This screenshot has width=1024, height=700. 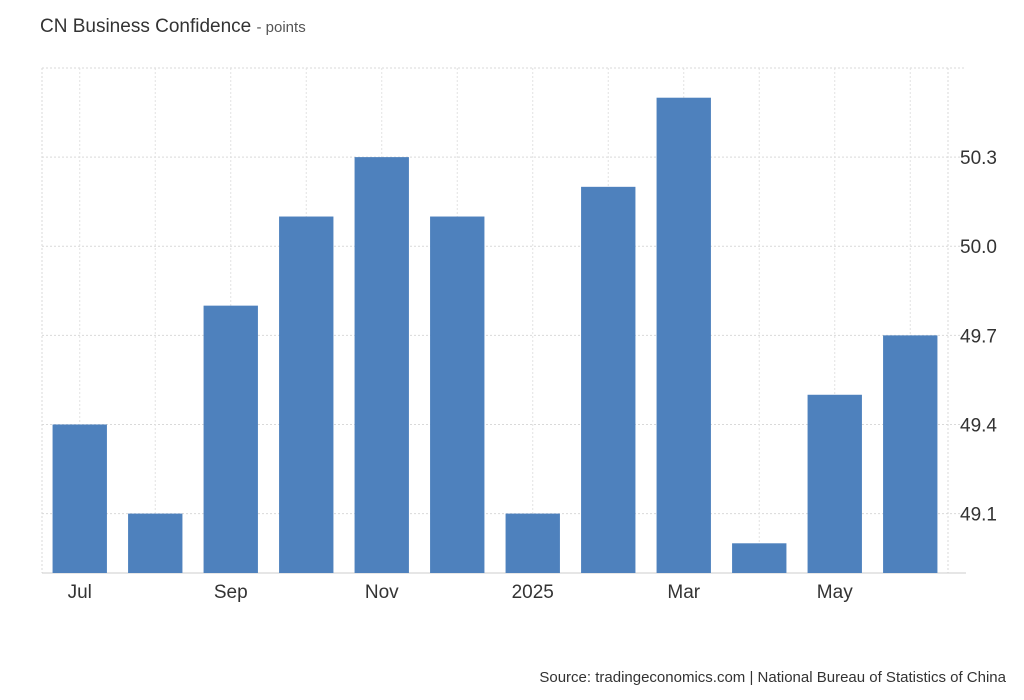 I want to click on bar-feb, so click(x=608, y=379).